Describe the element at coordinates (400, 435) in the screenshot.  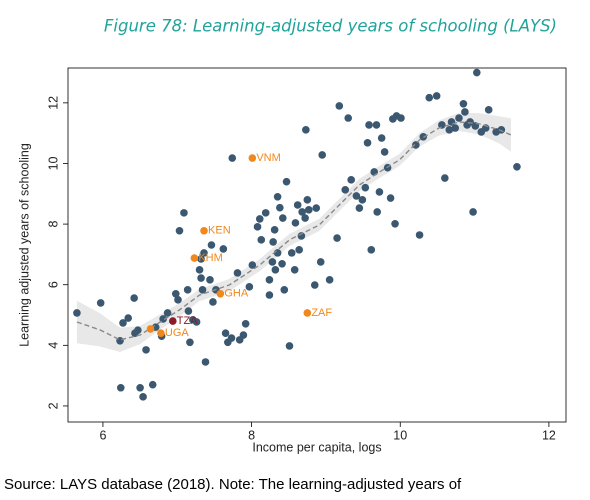
I see `x-tick-label: 10` at that location.